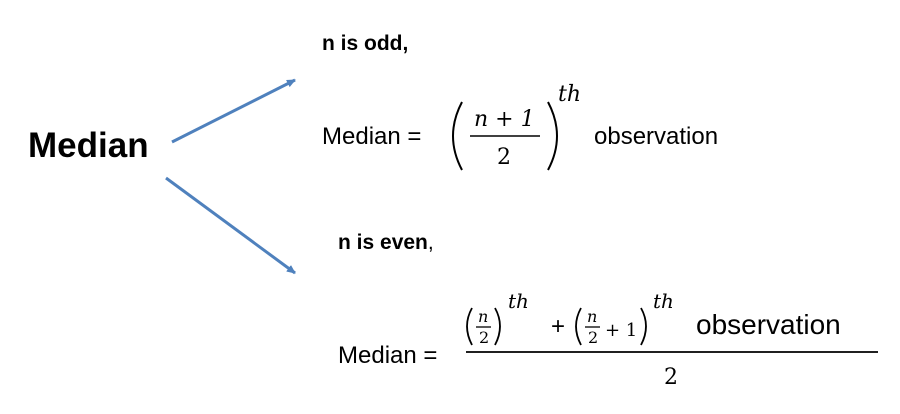  I want to click on branch-odd-label-bold: n is odd,, so click(365, 43).